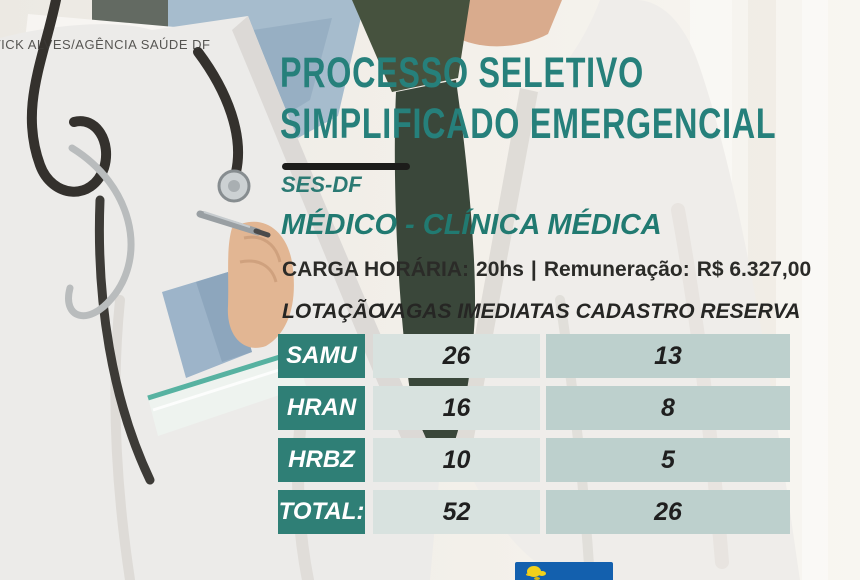 The width and height of the screenshot is (860, 580). I want to click on clipboard-edge, so click(222, 375).